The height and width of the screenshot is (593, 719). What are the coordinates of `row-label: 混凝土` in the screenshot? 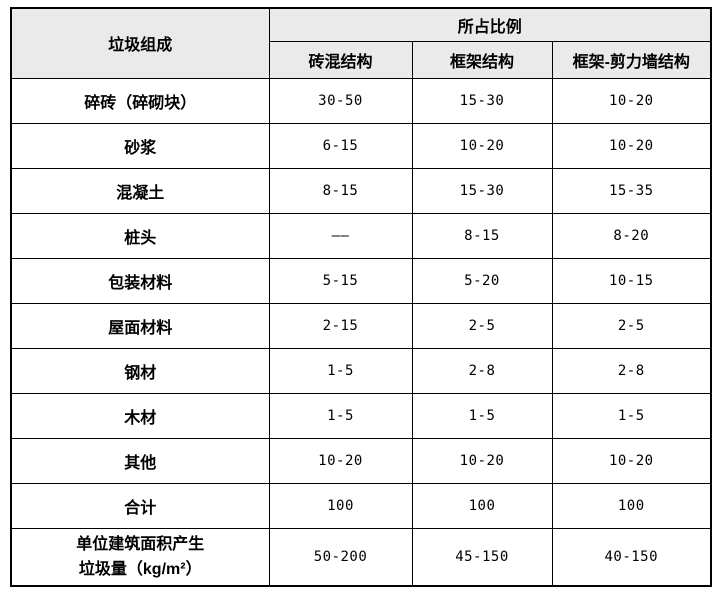 It's located at (140, 190).